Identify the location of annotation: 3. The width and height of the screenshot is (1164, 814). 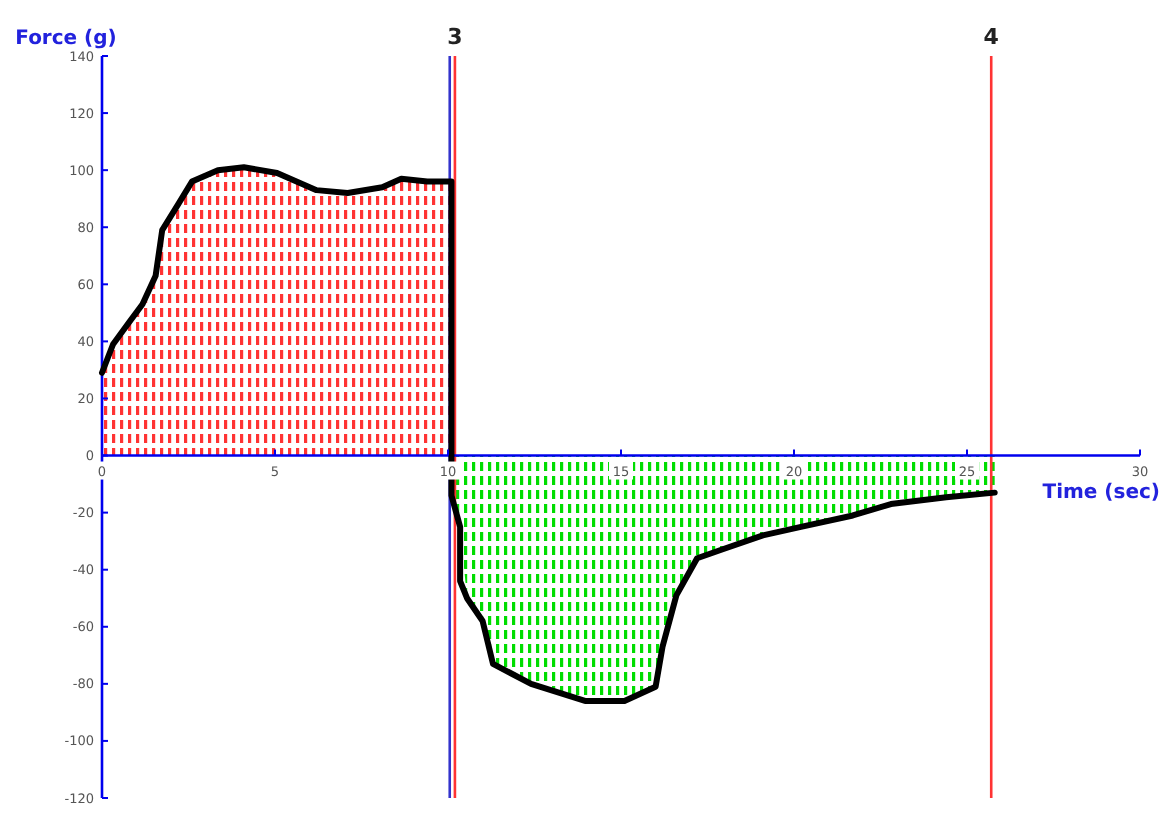
(455, 37).